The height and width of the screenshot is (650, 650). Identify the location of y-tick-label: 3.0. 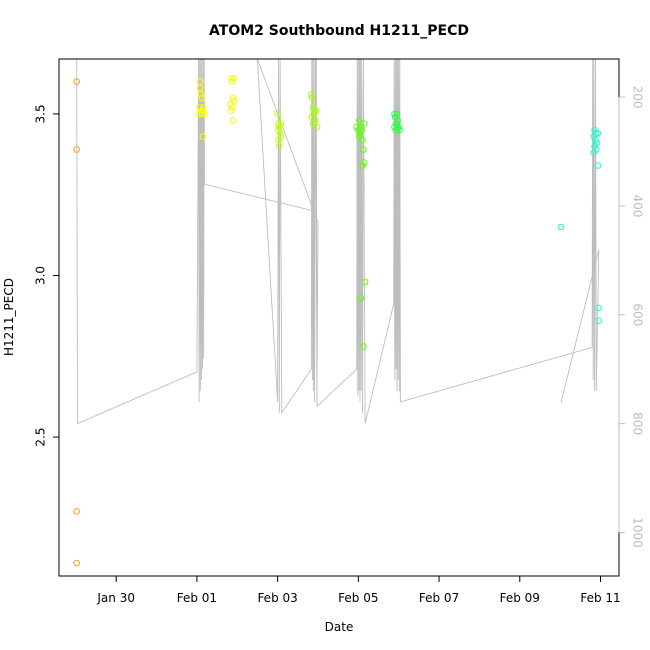
(41, 275).